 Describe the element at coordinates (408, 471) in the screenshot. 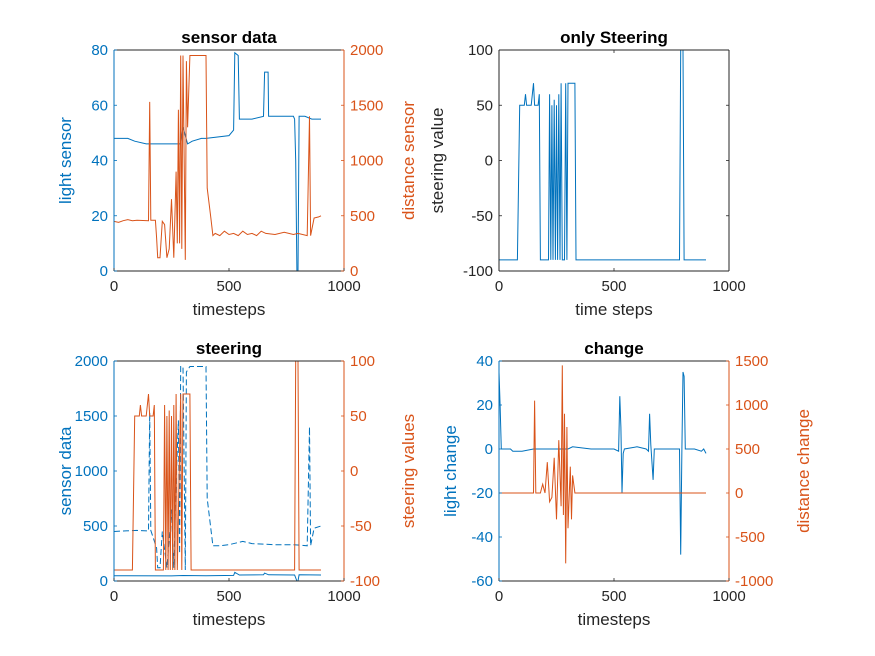

I see `y-label-right-p3: steering values` at that location.